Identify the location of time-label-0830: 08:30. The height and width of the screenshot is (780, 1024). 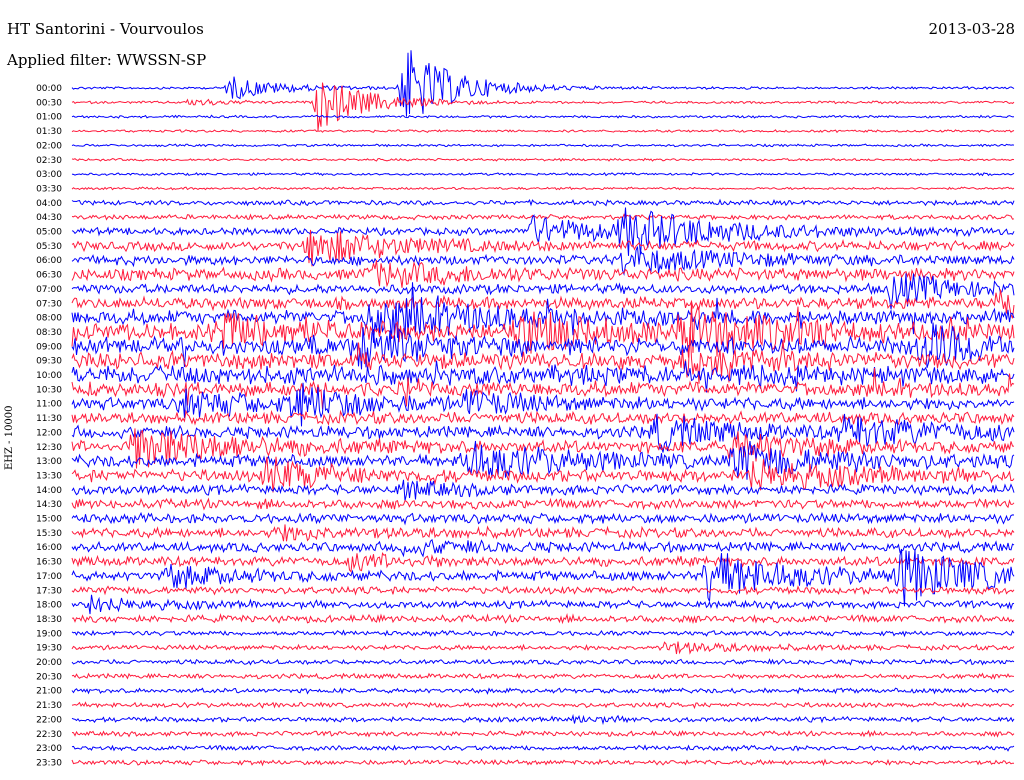
(49, 333).